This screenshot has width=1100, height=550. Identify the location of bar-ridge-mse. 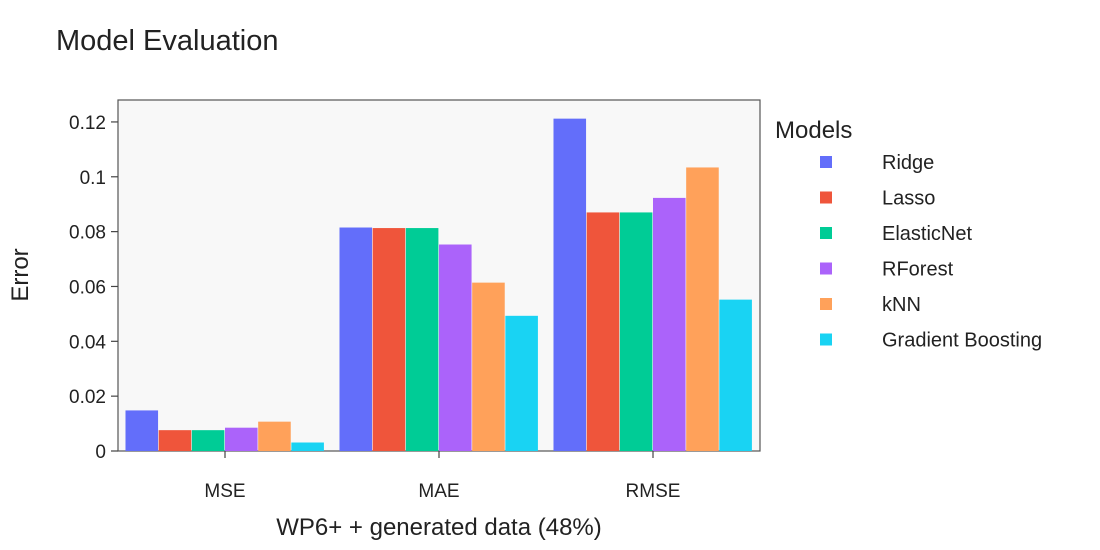
(142, 430).